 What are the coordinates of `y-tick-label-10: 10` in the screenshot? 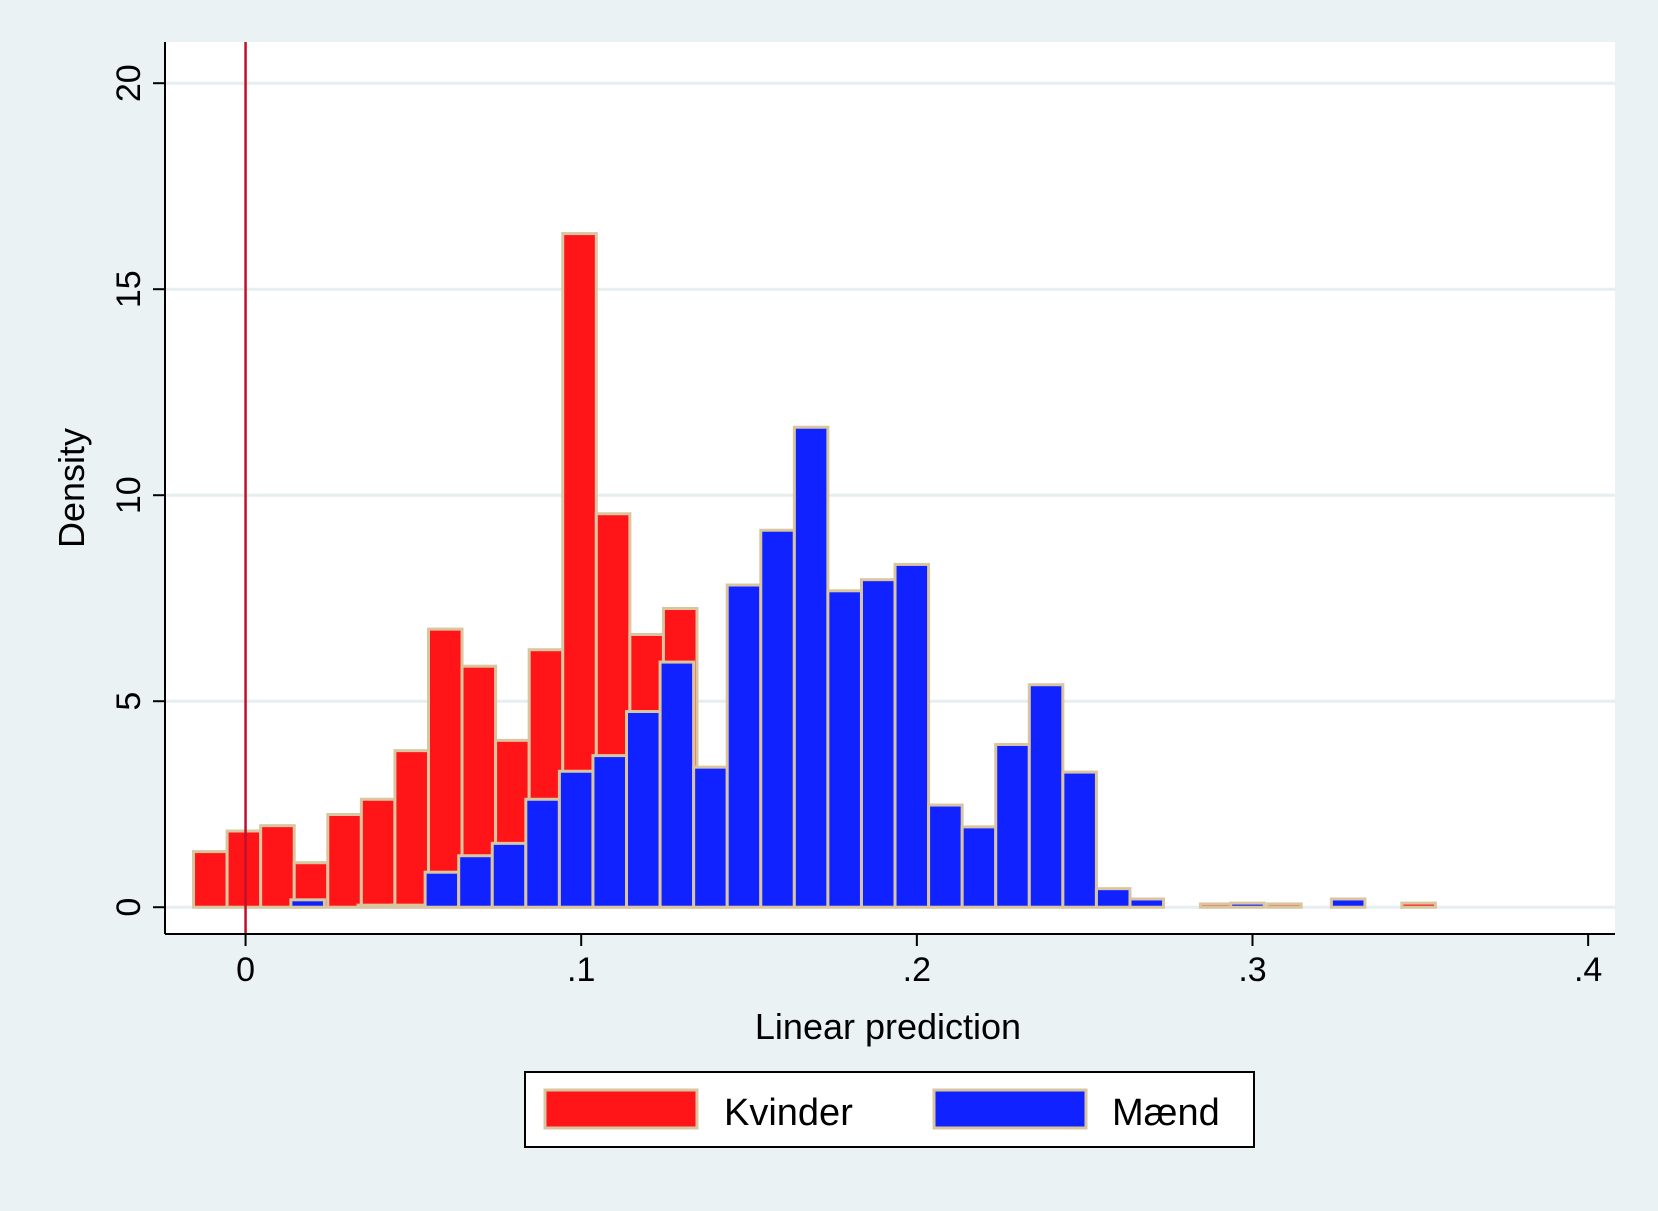 It's located at (129, 495).